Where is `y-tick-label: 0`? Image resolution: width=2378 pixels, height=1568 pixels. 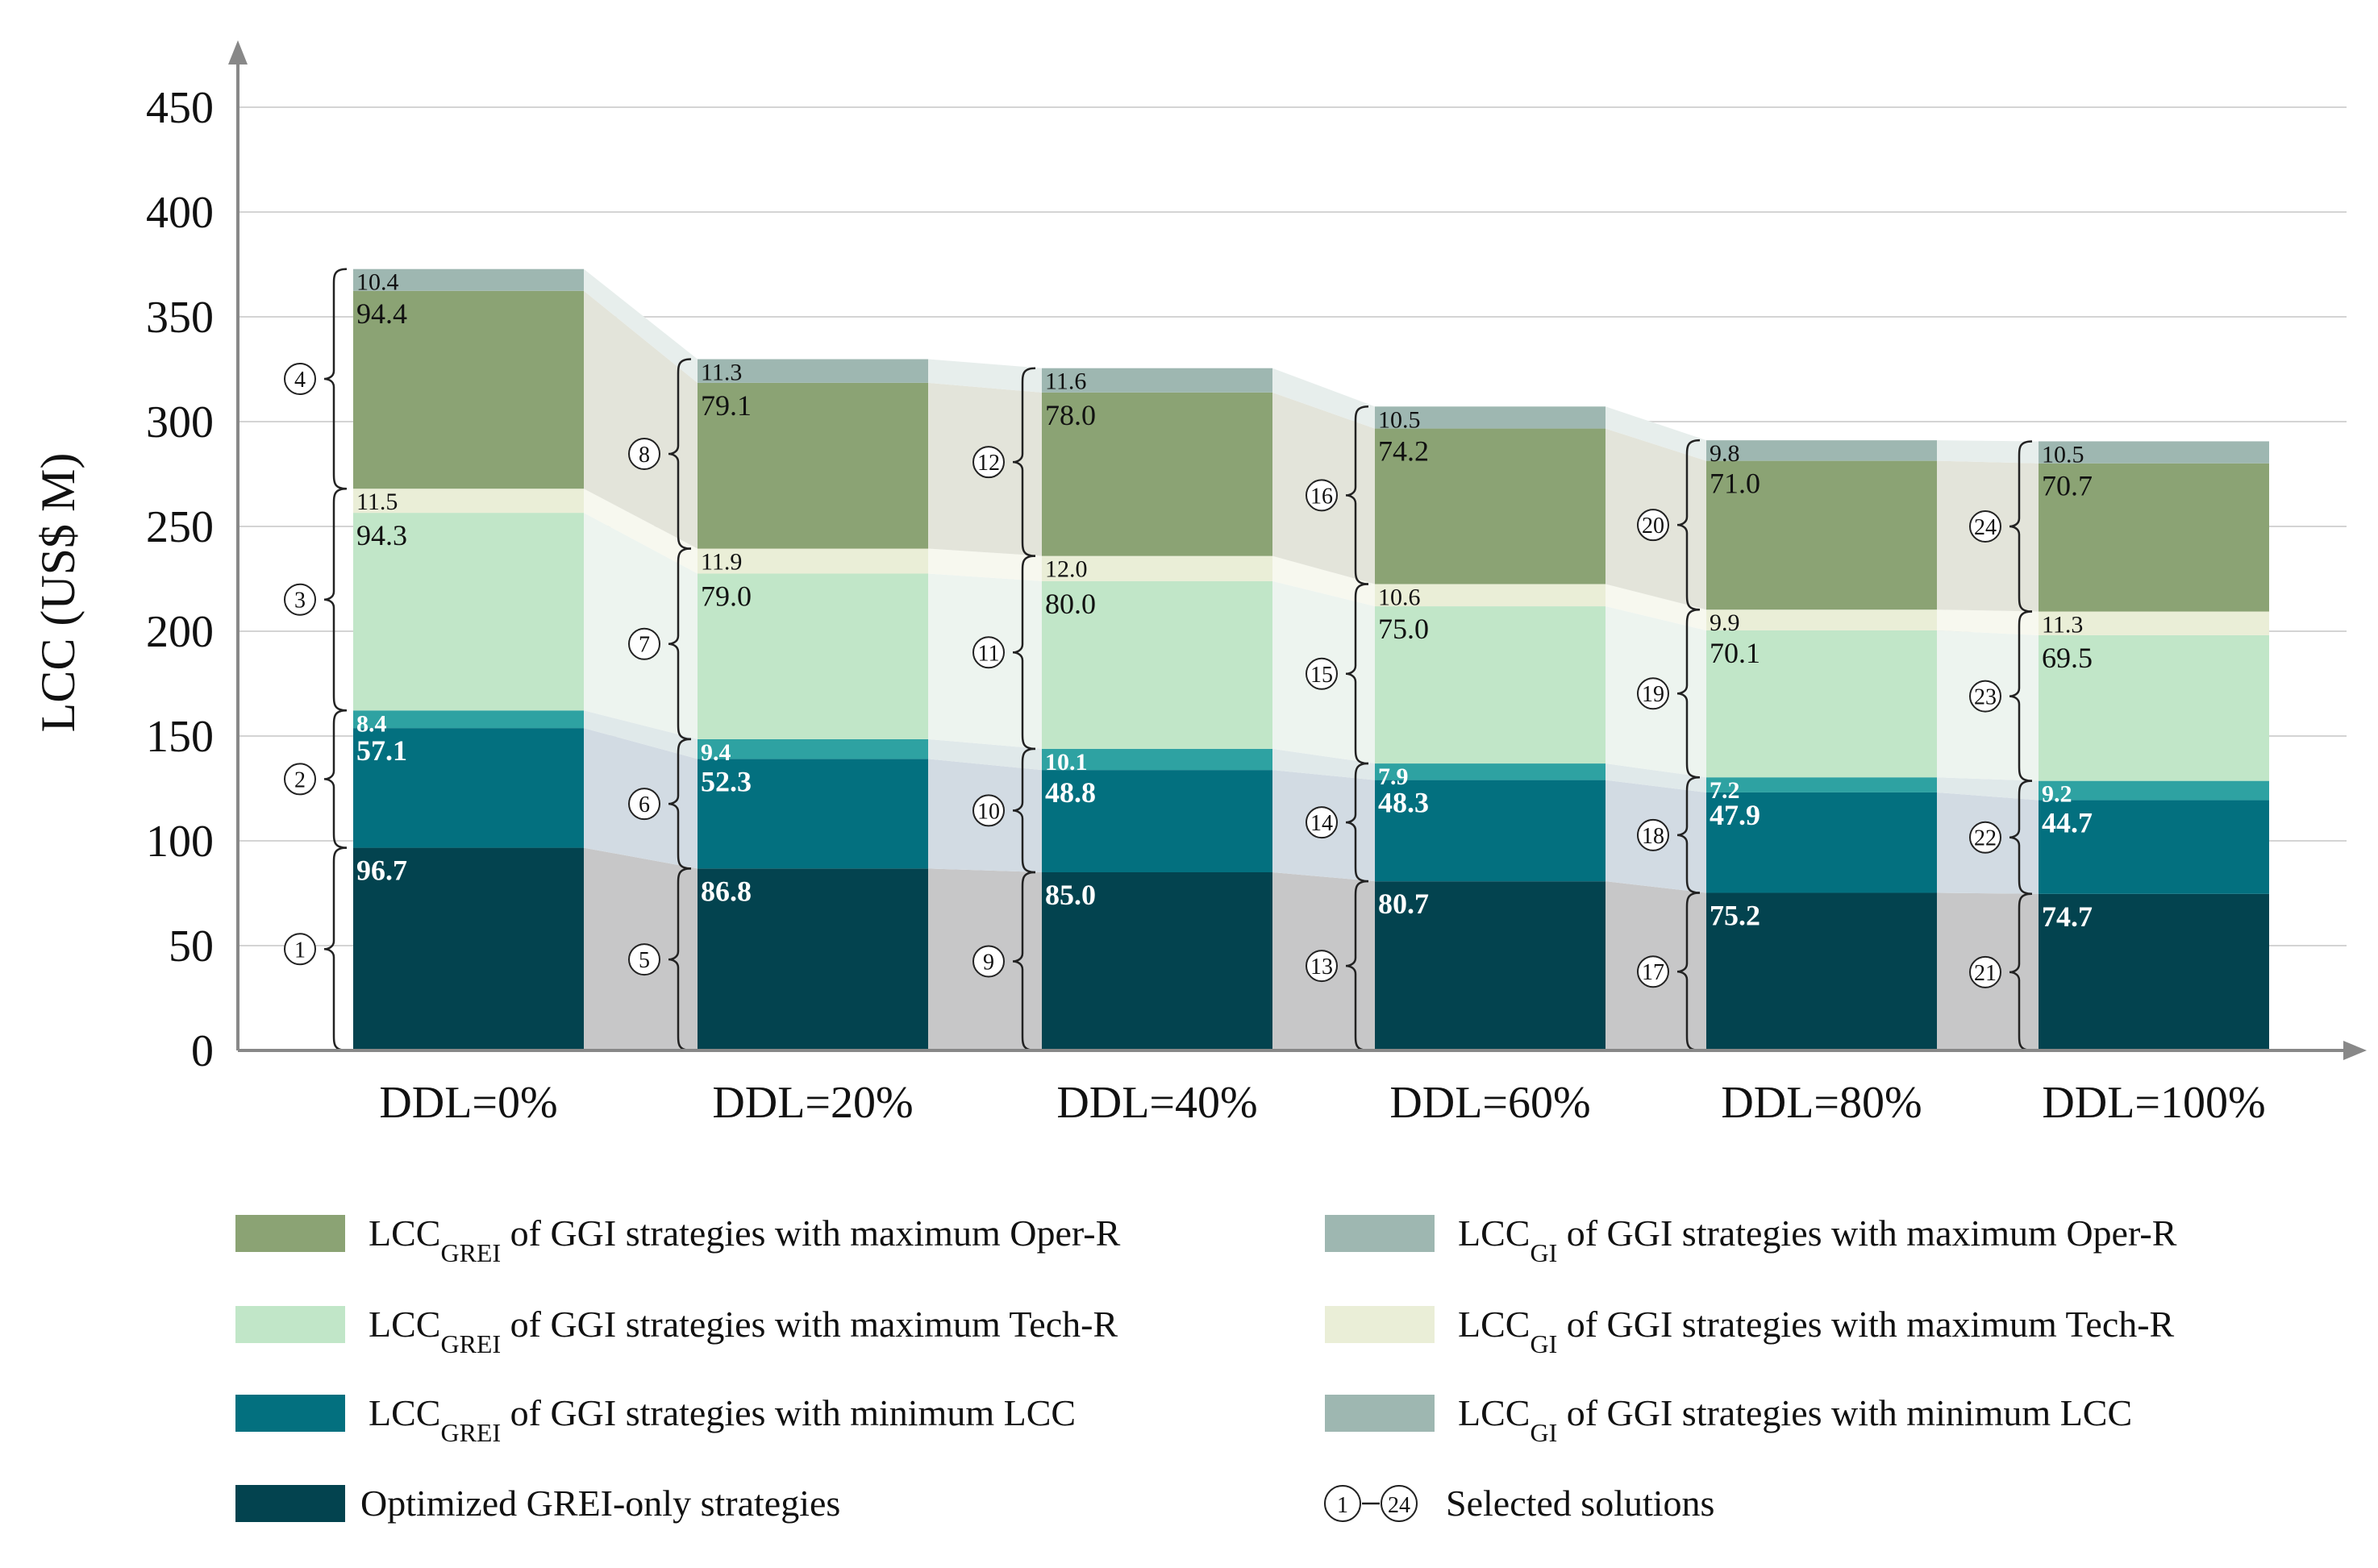
y-tick-label: 0 is located at coordinates (202, 1051).